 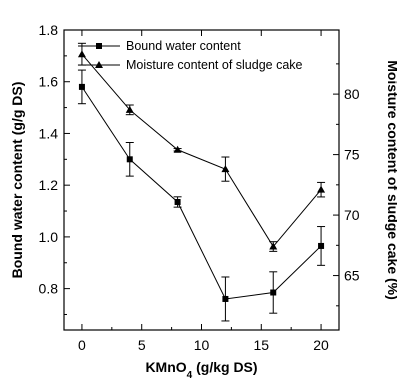 I want to click on x-axis-title: KMnO4 (g/kg DS), so click(x=201, y=368).